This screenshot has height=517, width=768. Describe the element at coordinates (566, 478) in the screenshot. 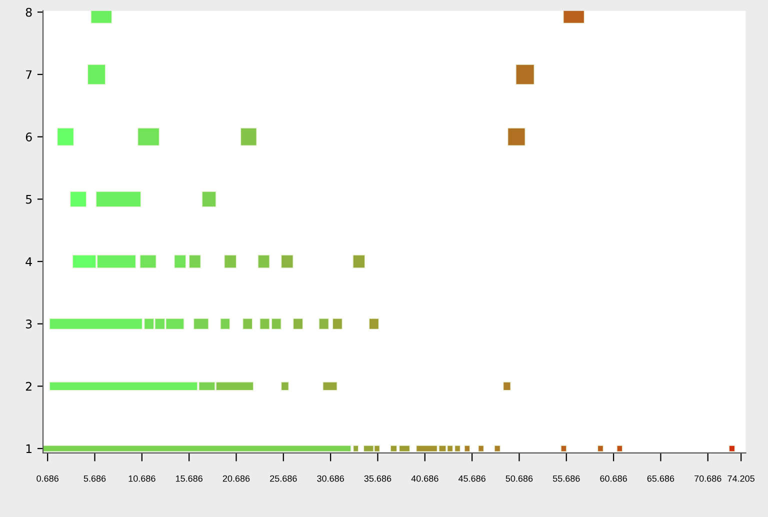

I see `x-tick-label: 55.686` at that location.